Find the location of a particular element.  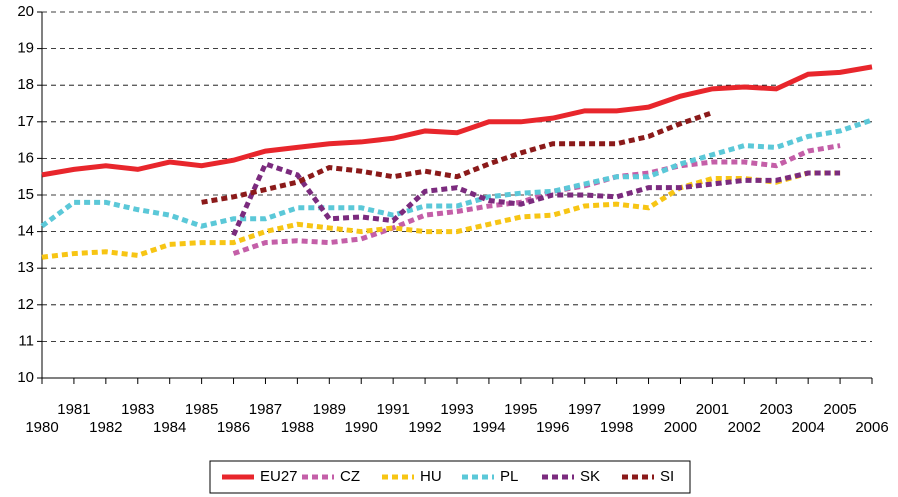

y-tick-label: 16 is located at coordinates (25, 157).